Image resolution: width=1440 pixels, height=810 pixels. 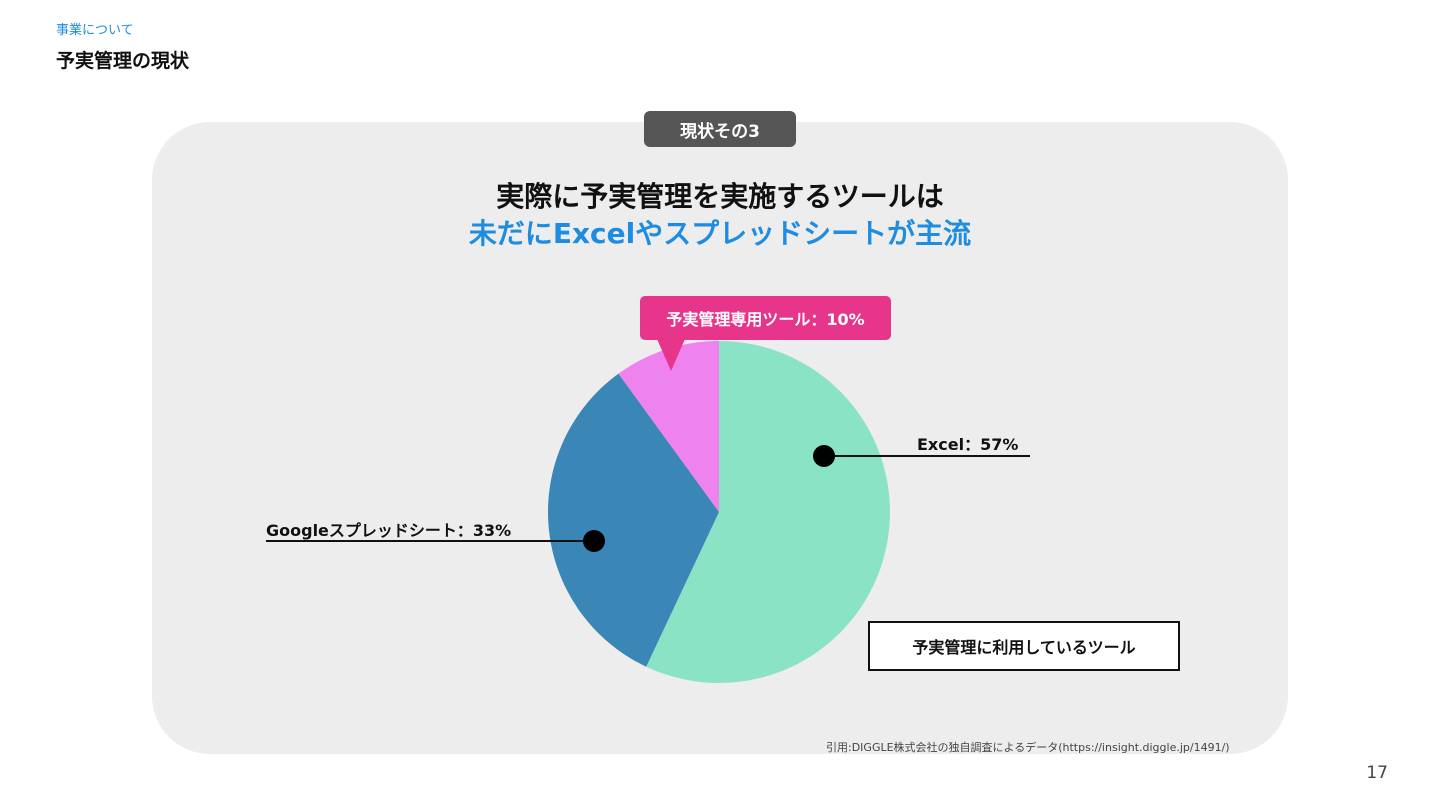 I want to click on status-badge: 現状その3, so click(x=720, y=129).